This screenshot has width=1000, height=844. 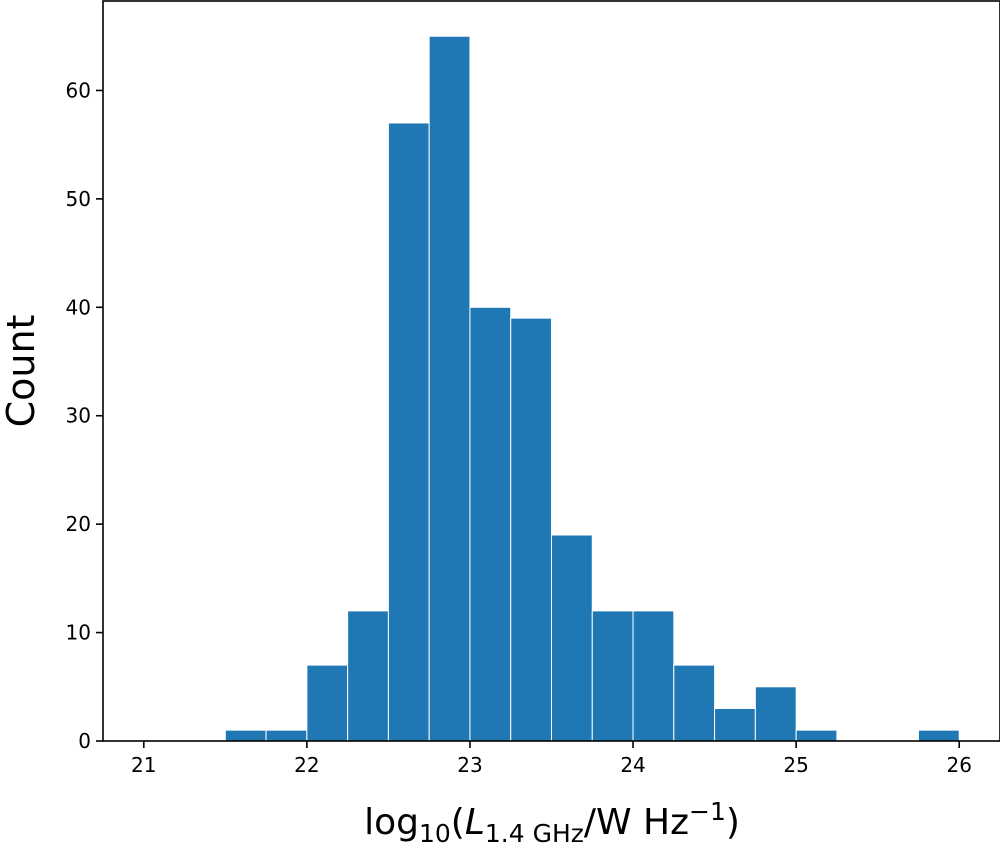 I want to click on y-tick-label: 30, so click(x=78, y=416).